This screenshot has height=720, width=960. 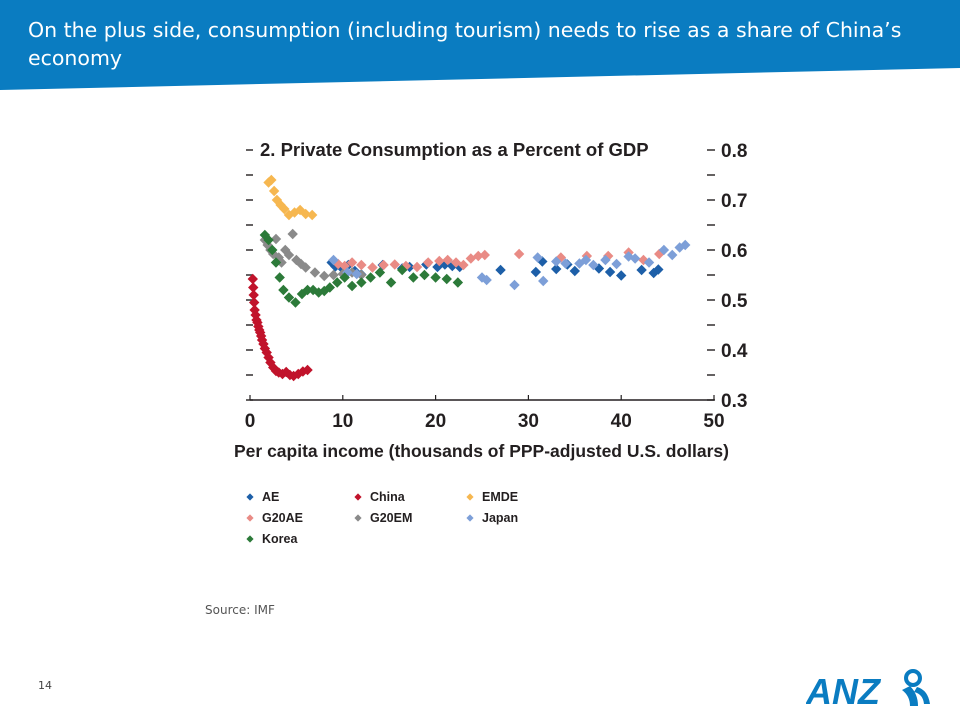 What do you see at coordinates (734, 201) in the screenshot?
I see `y-tick-label: 0.7` at bounding box center [734, 201].